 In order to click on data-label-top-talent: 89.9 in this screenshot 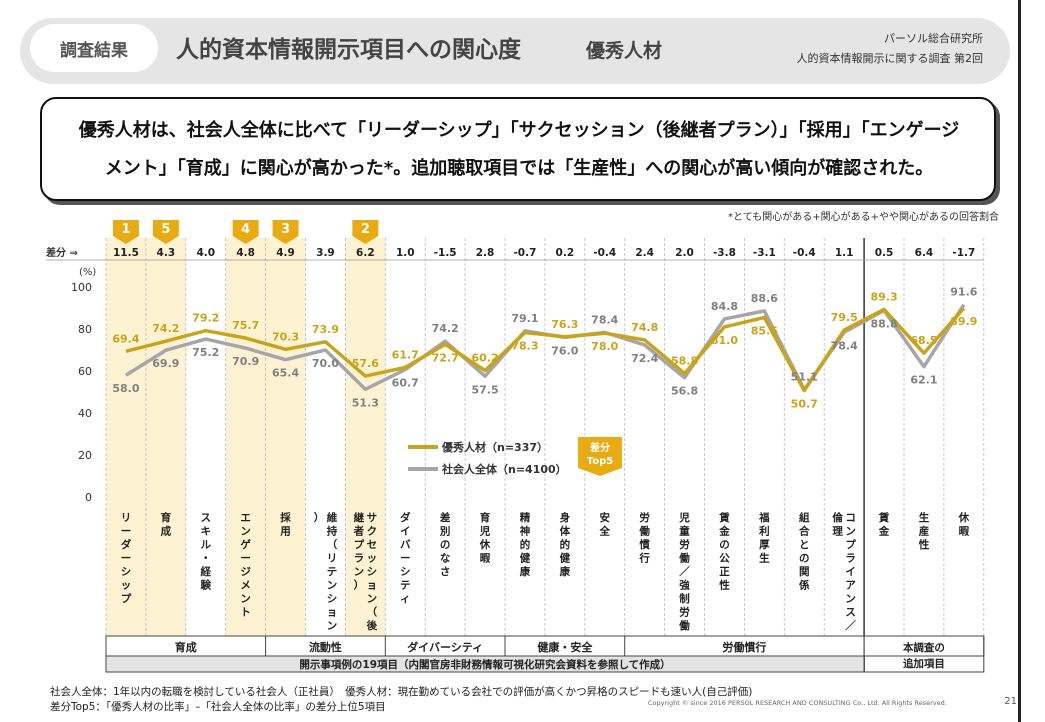, I will do `click(963, 321)`.